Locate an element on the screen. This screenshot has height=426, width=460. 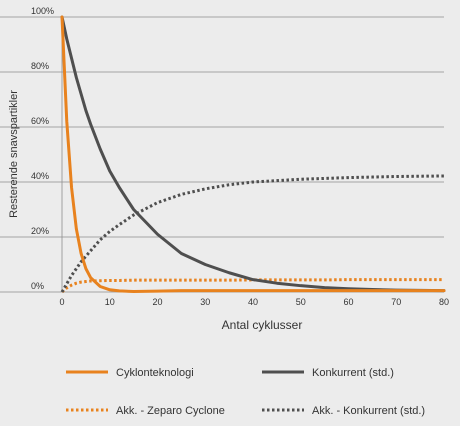
x-tick-label: 70 is located at coordinates (396, 302).